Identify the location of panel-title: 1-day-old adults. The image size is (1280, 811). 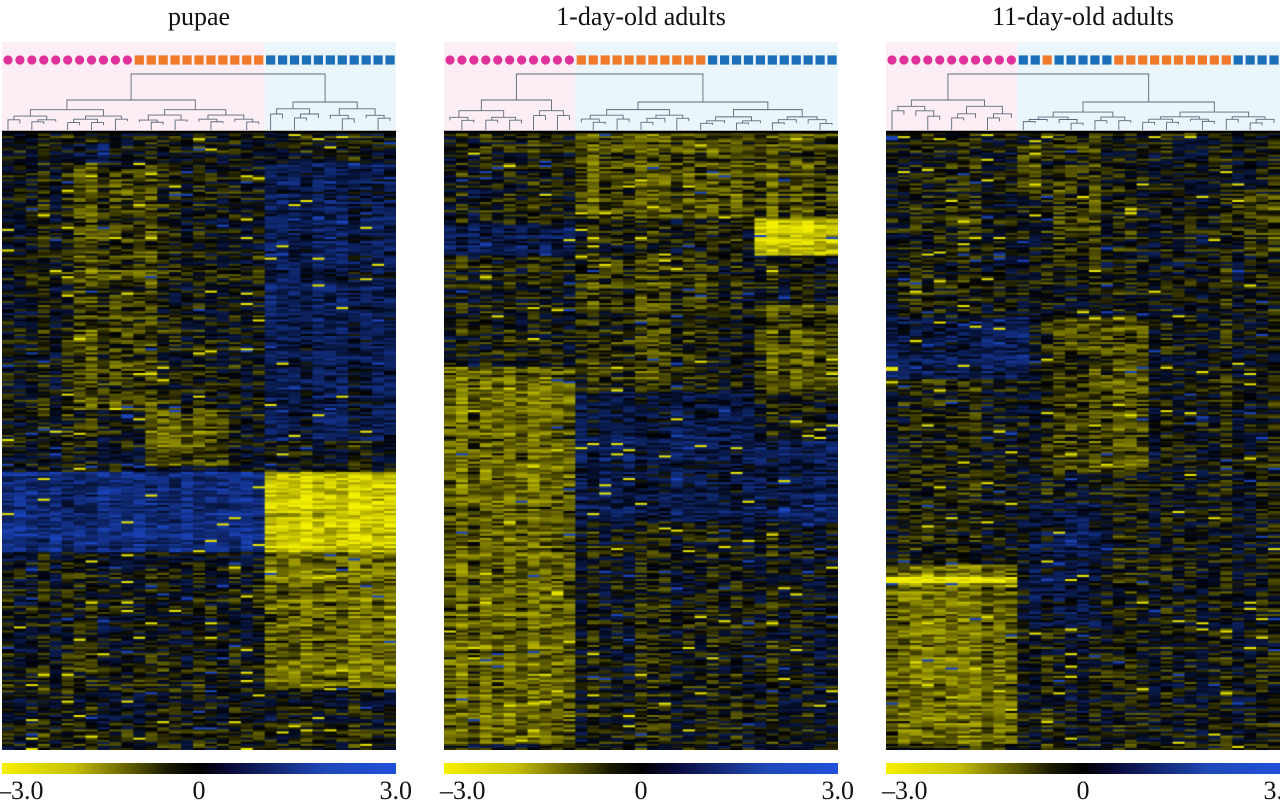
(641, 16).